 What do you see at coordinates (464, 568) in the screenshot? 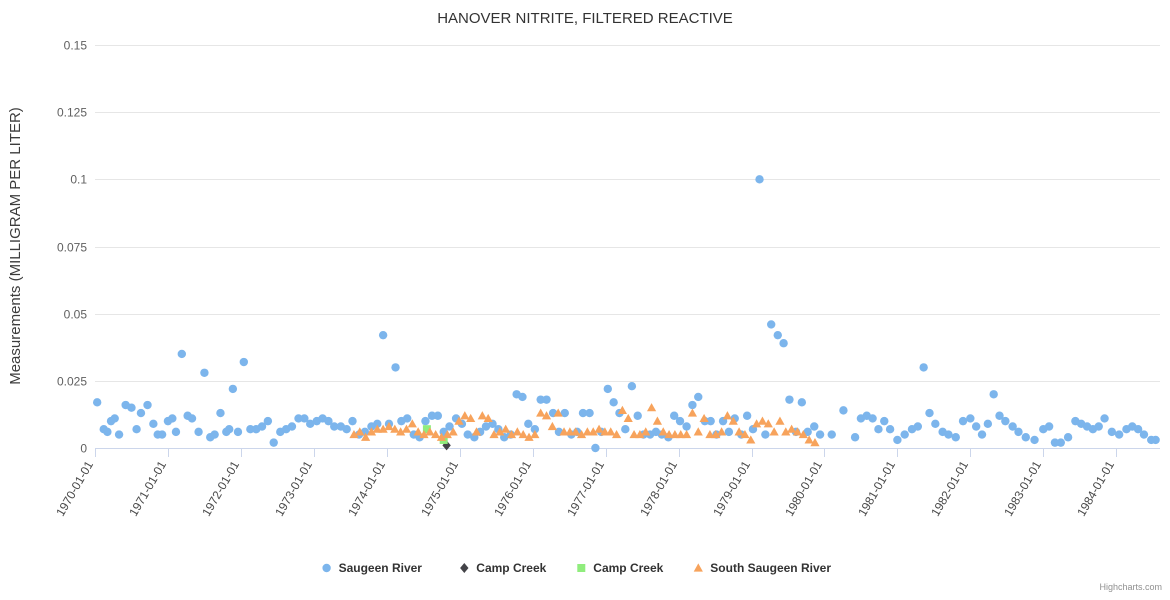
I see `legend-marker-diamond` at bounding box center [464, 568].